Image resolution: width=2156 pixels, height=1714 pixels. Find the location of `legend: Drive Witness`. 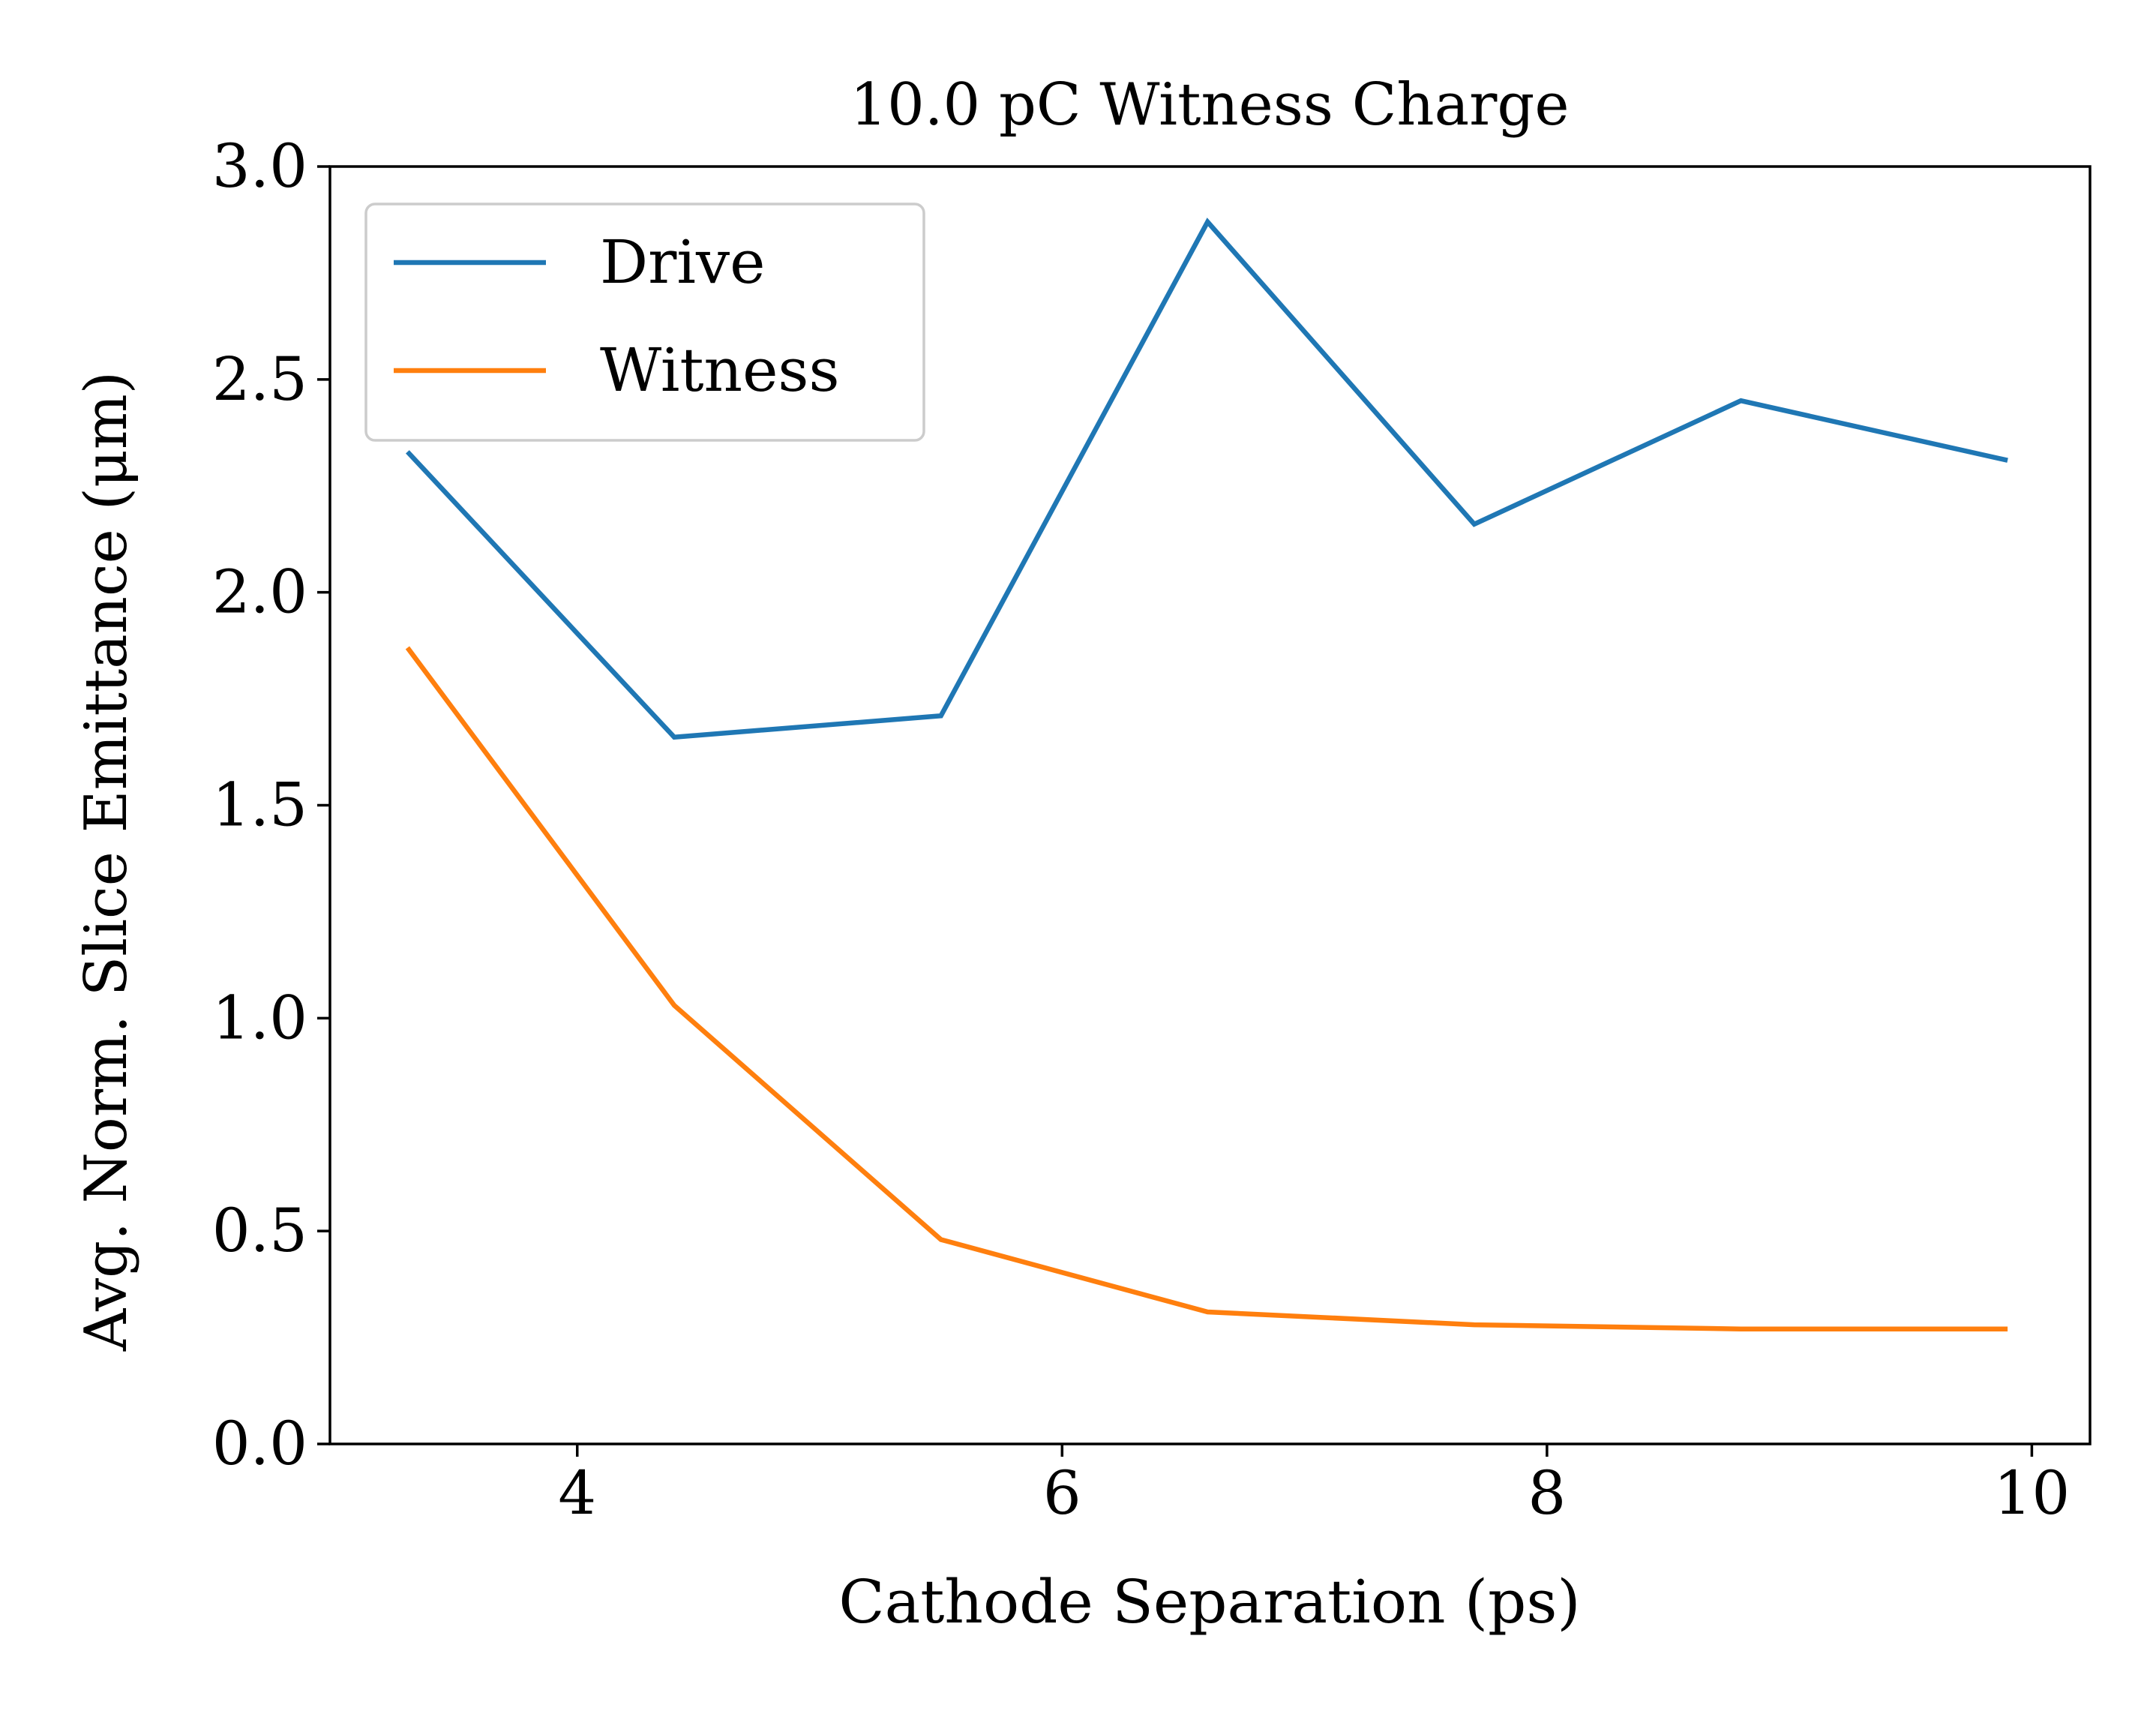

legend: Drive Witness is located at coordinates (644, 322).